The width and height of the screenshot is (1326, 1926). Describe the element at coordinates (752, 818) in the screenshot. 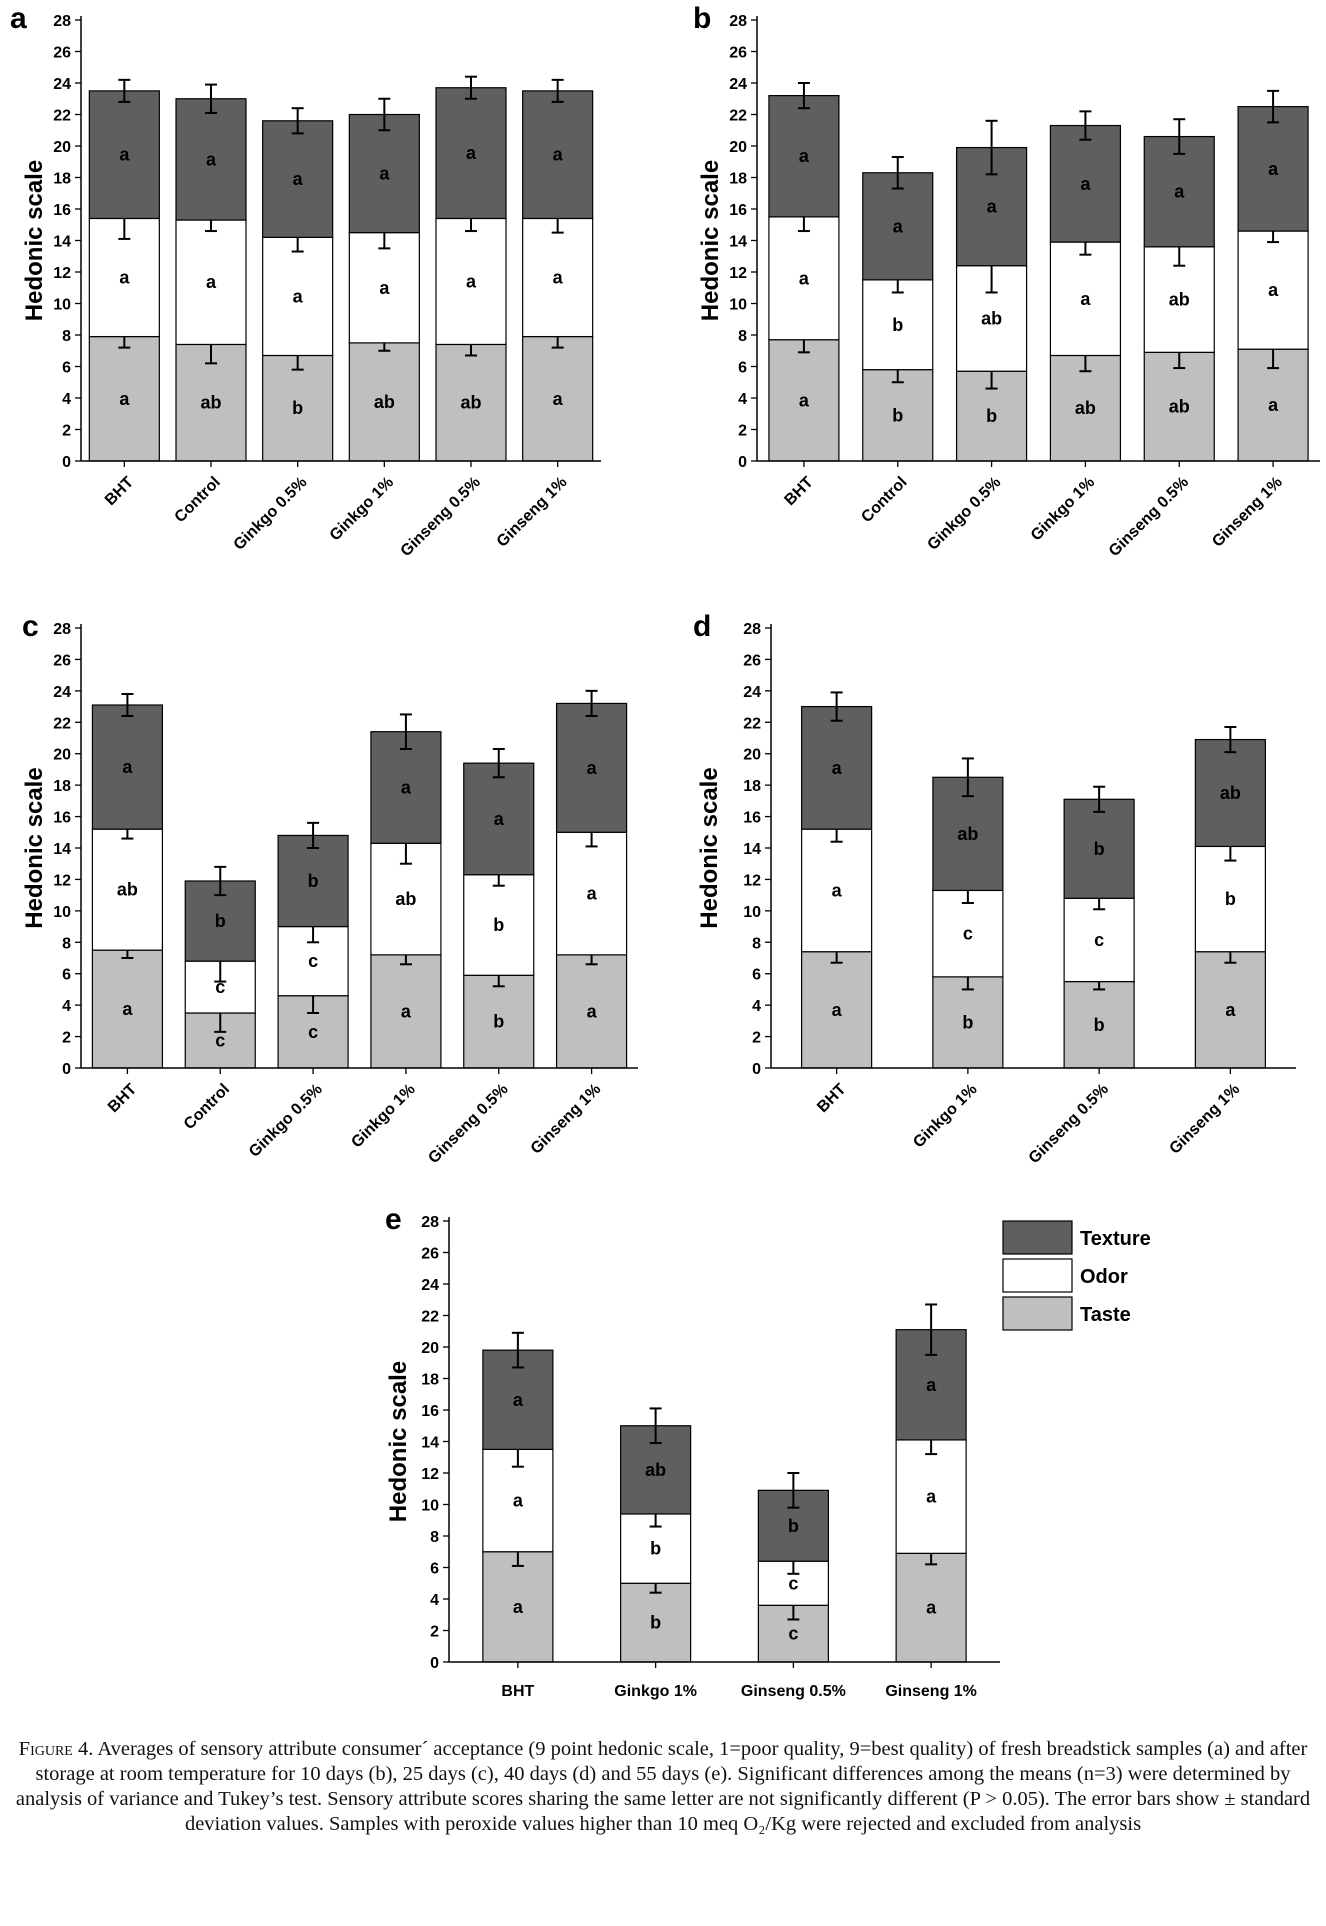

I see `y-tick-label: 16` at that location.